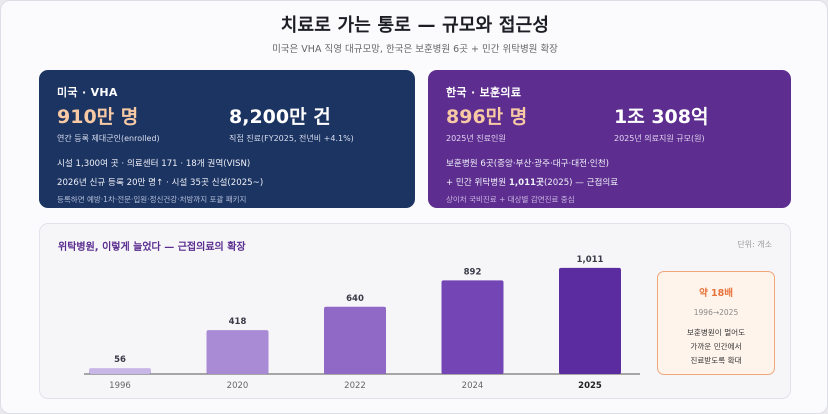 This screenshot has width=828, height=414. I want to click on page-title: 치료로 가는 통로 — 규모와 접근성, so click(415, 25).